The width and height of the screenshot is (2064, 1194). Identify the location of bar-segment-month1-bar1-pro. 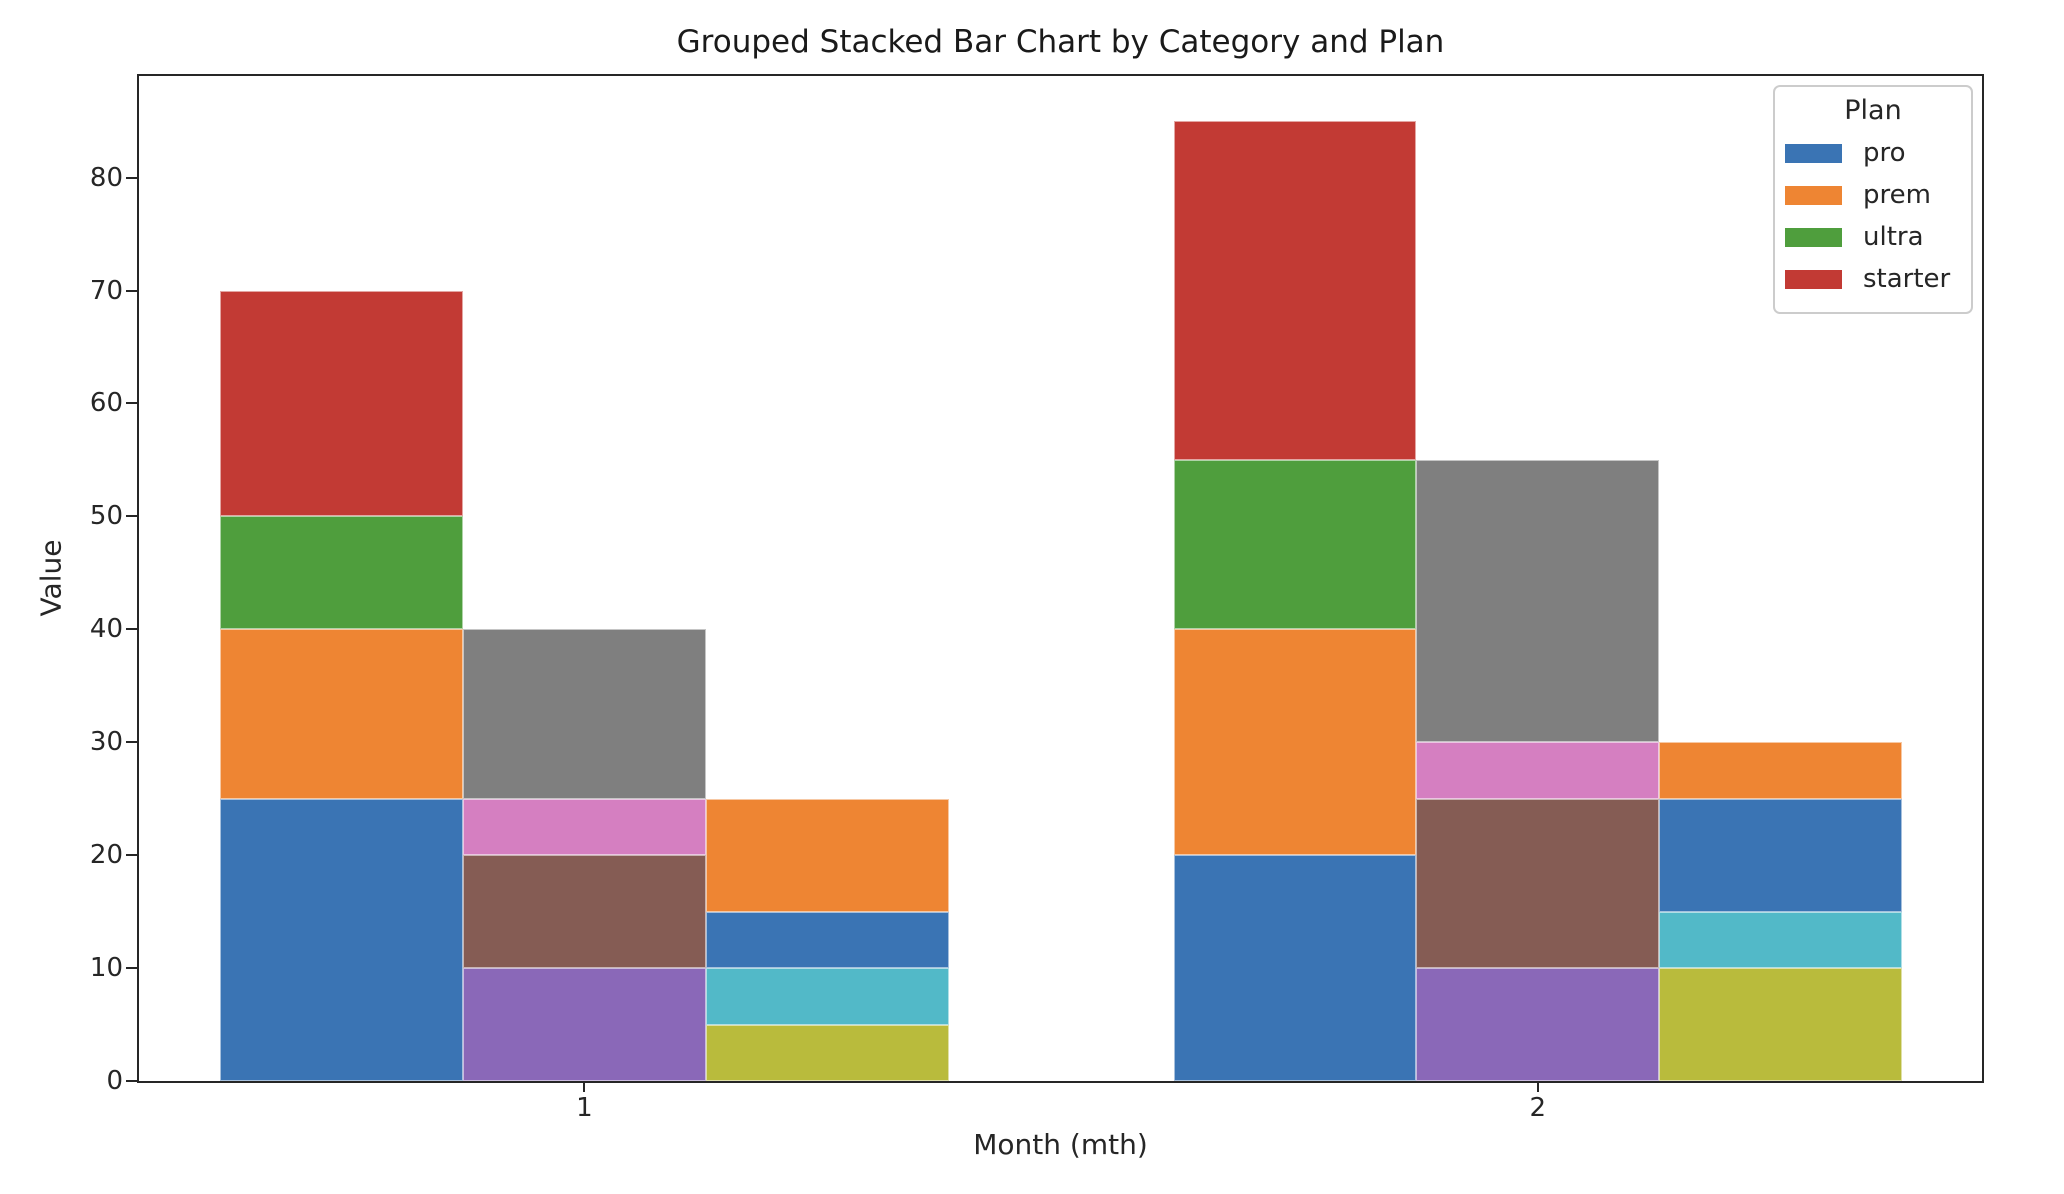
(341, 939).